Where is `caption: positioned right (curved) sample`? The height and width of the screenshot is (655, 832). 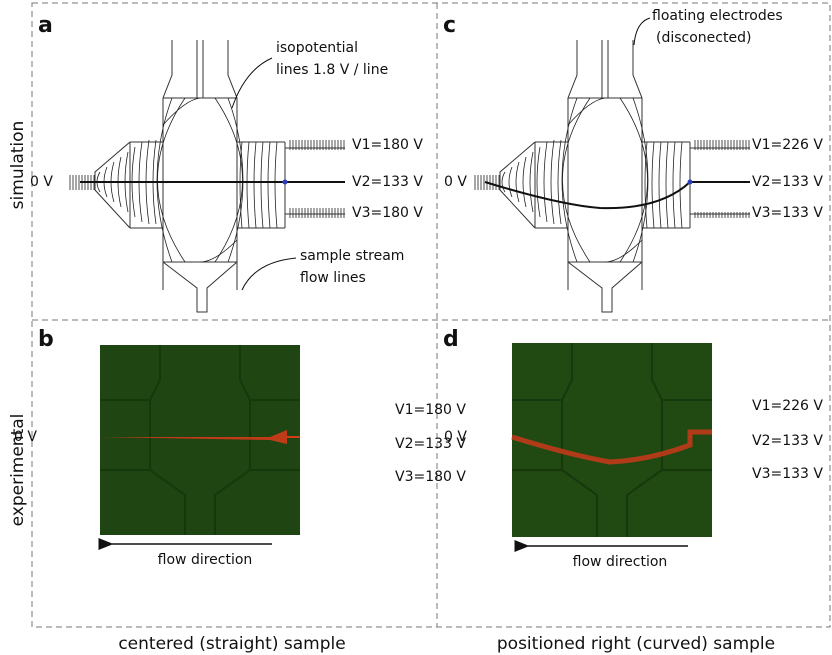
caption: positioned right (curved) sample is located at coordinates (636, 644).